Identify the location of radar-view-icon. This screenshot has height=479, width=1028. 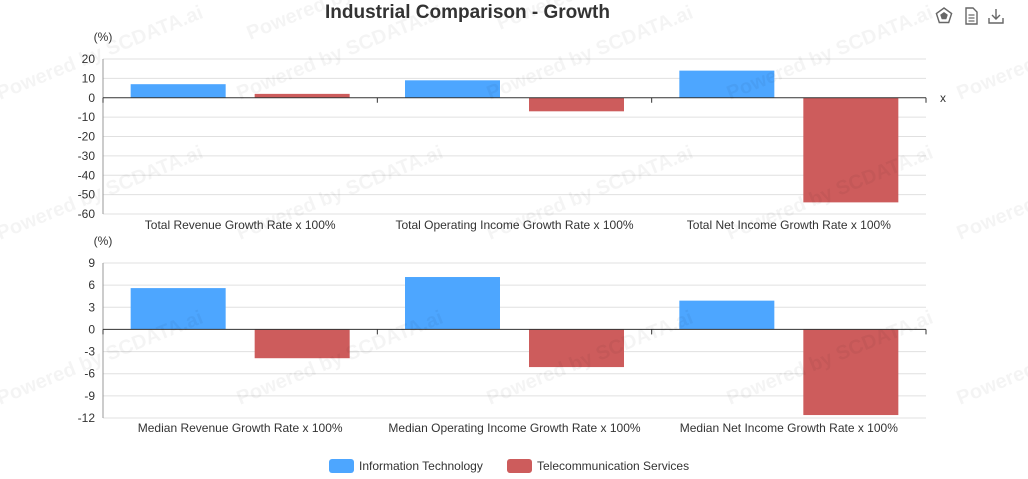
(944, 16).